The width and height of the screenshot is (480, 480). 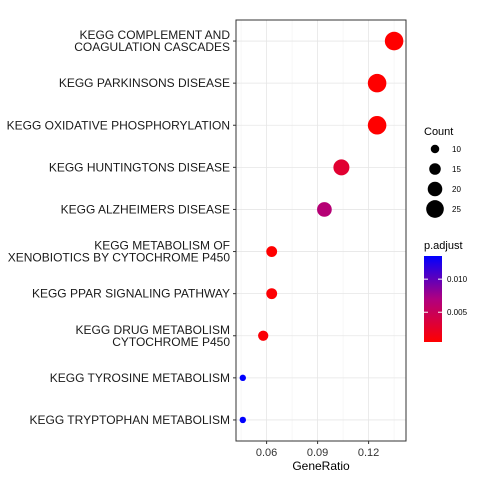 I want to click on y-tick-label: KEGG ALZHEIMERS DISEASE, so click(x=145, y=209).